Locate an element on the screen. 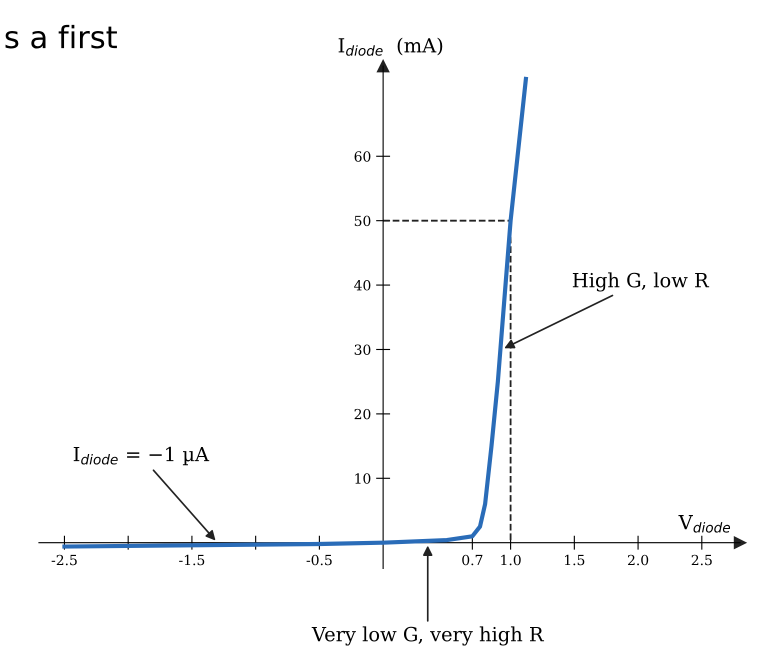  x-tick-label: 2.5 is located at coordinates (702, 560).